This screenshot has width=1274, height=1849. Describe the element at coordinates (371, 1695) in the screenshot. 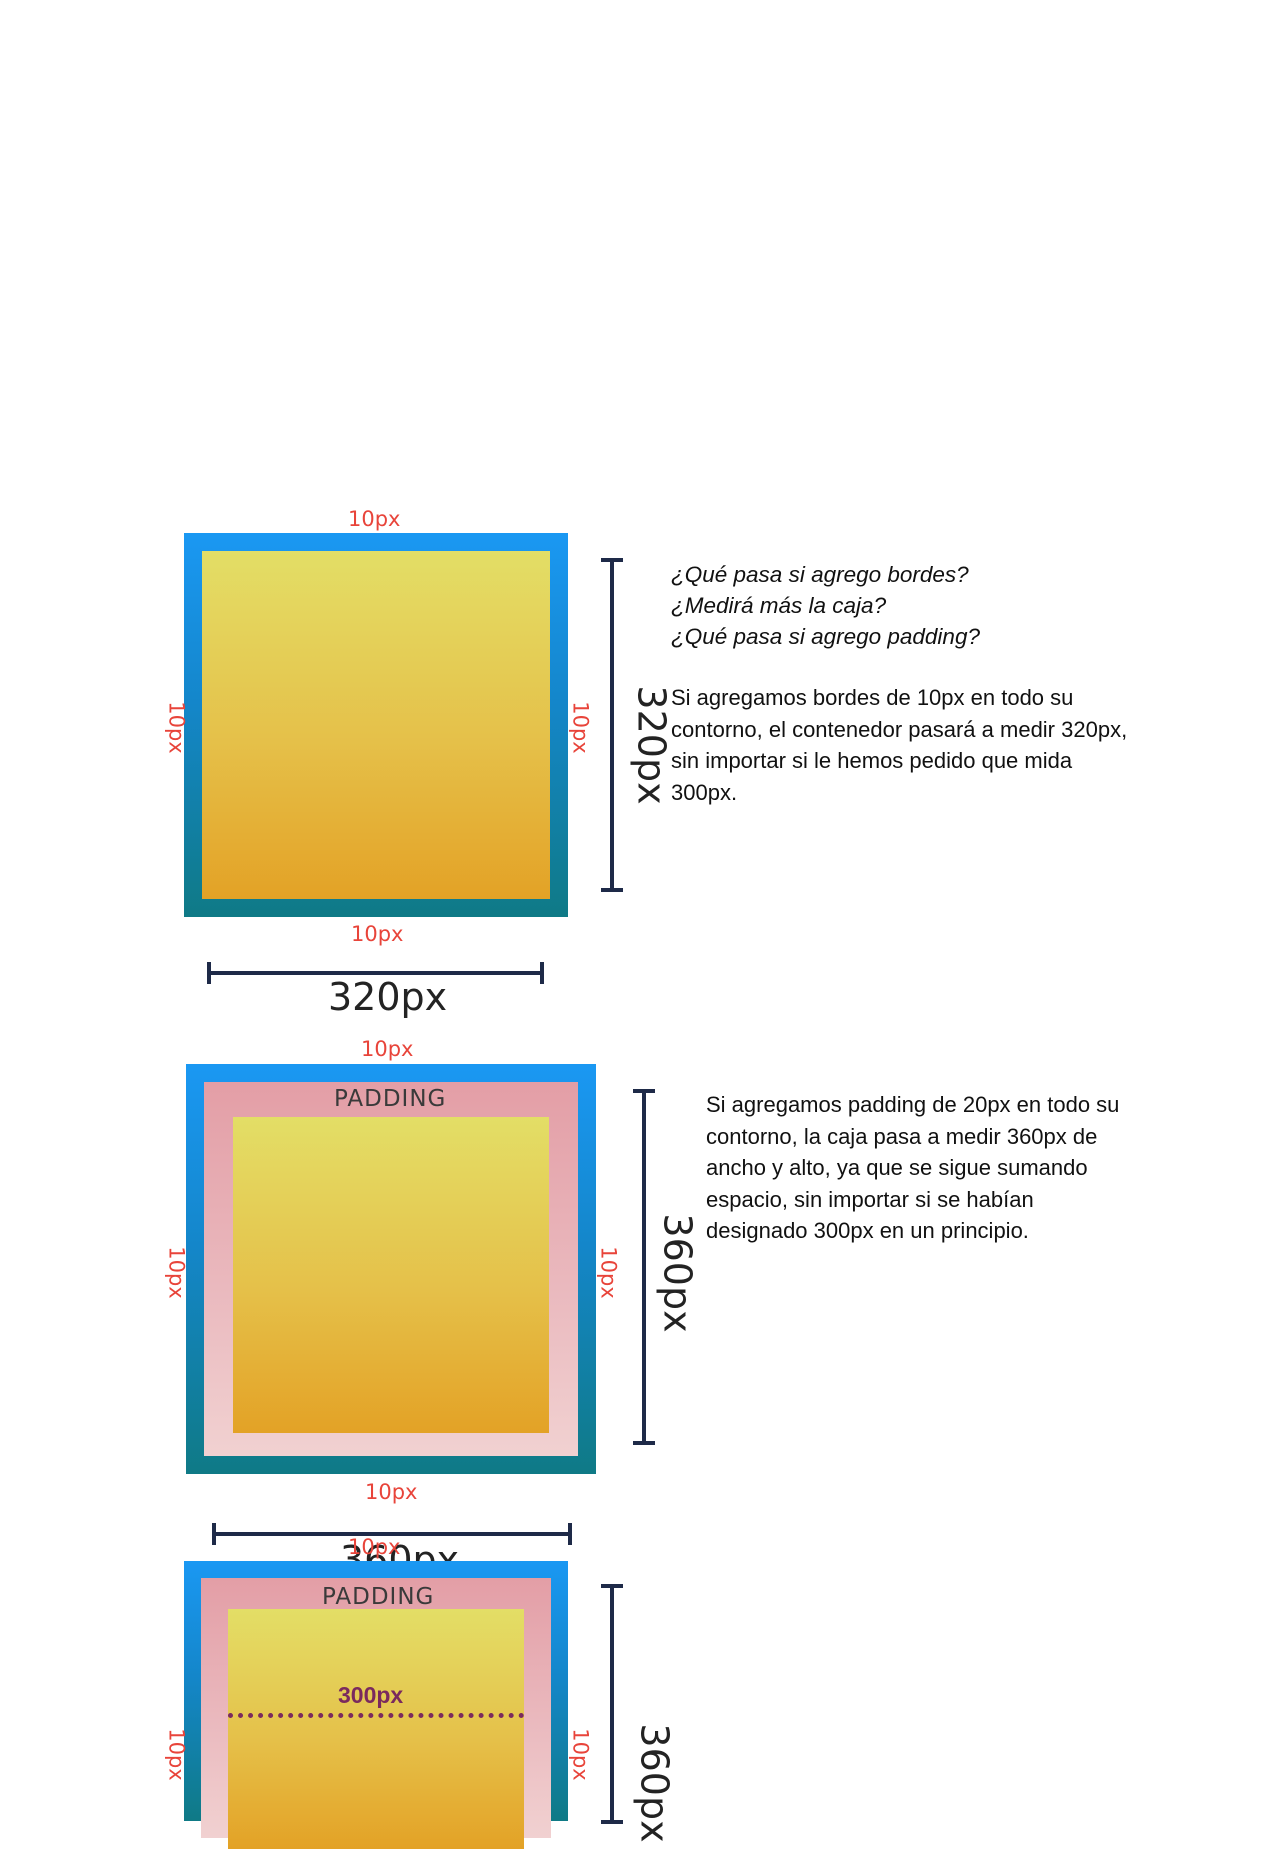

I see `content-width-label: 300px` at that location.